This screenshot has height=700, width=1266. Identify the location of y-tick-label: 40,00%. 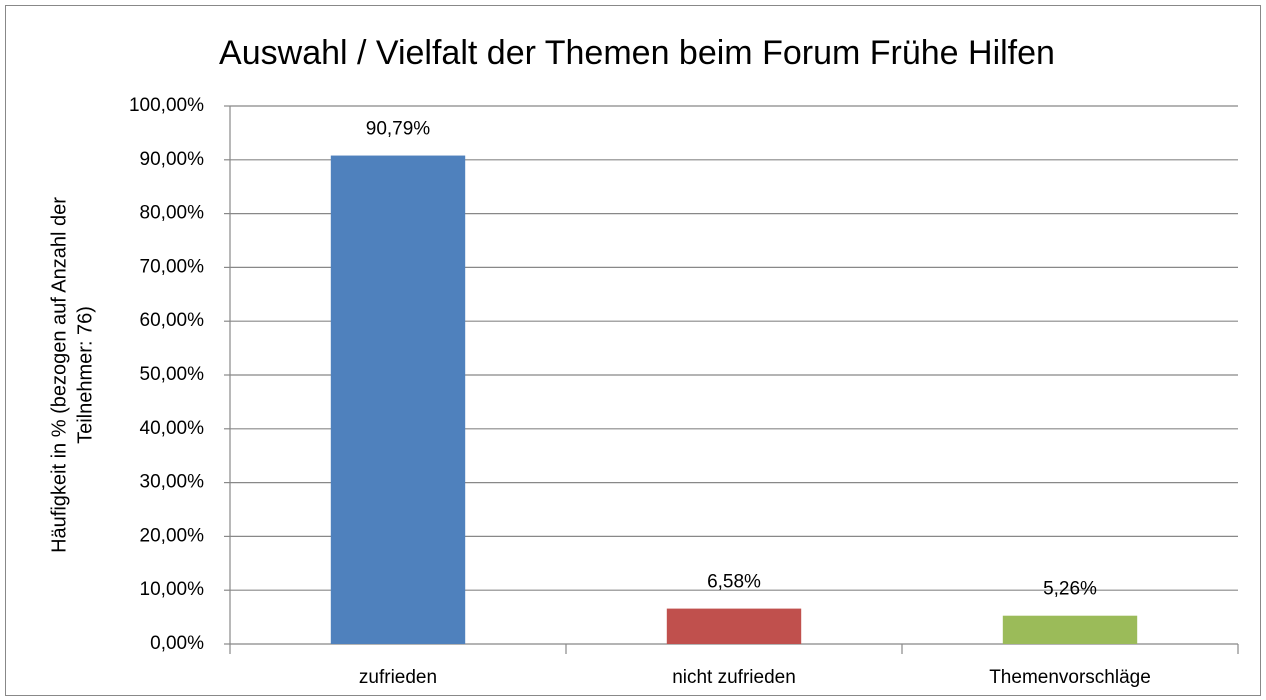
(172, 428).